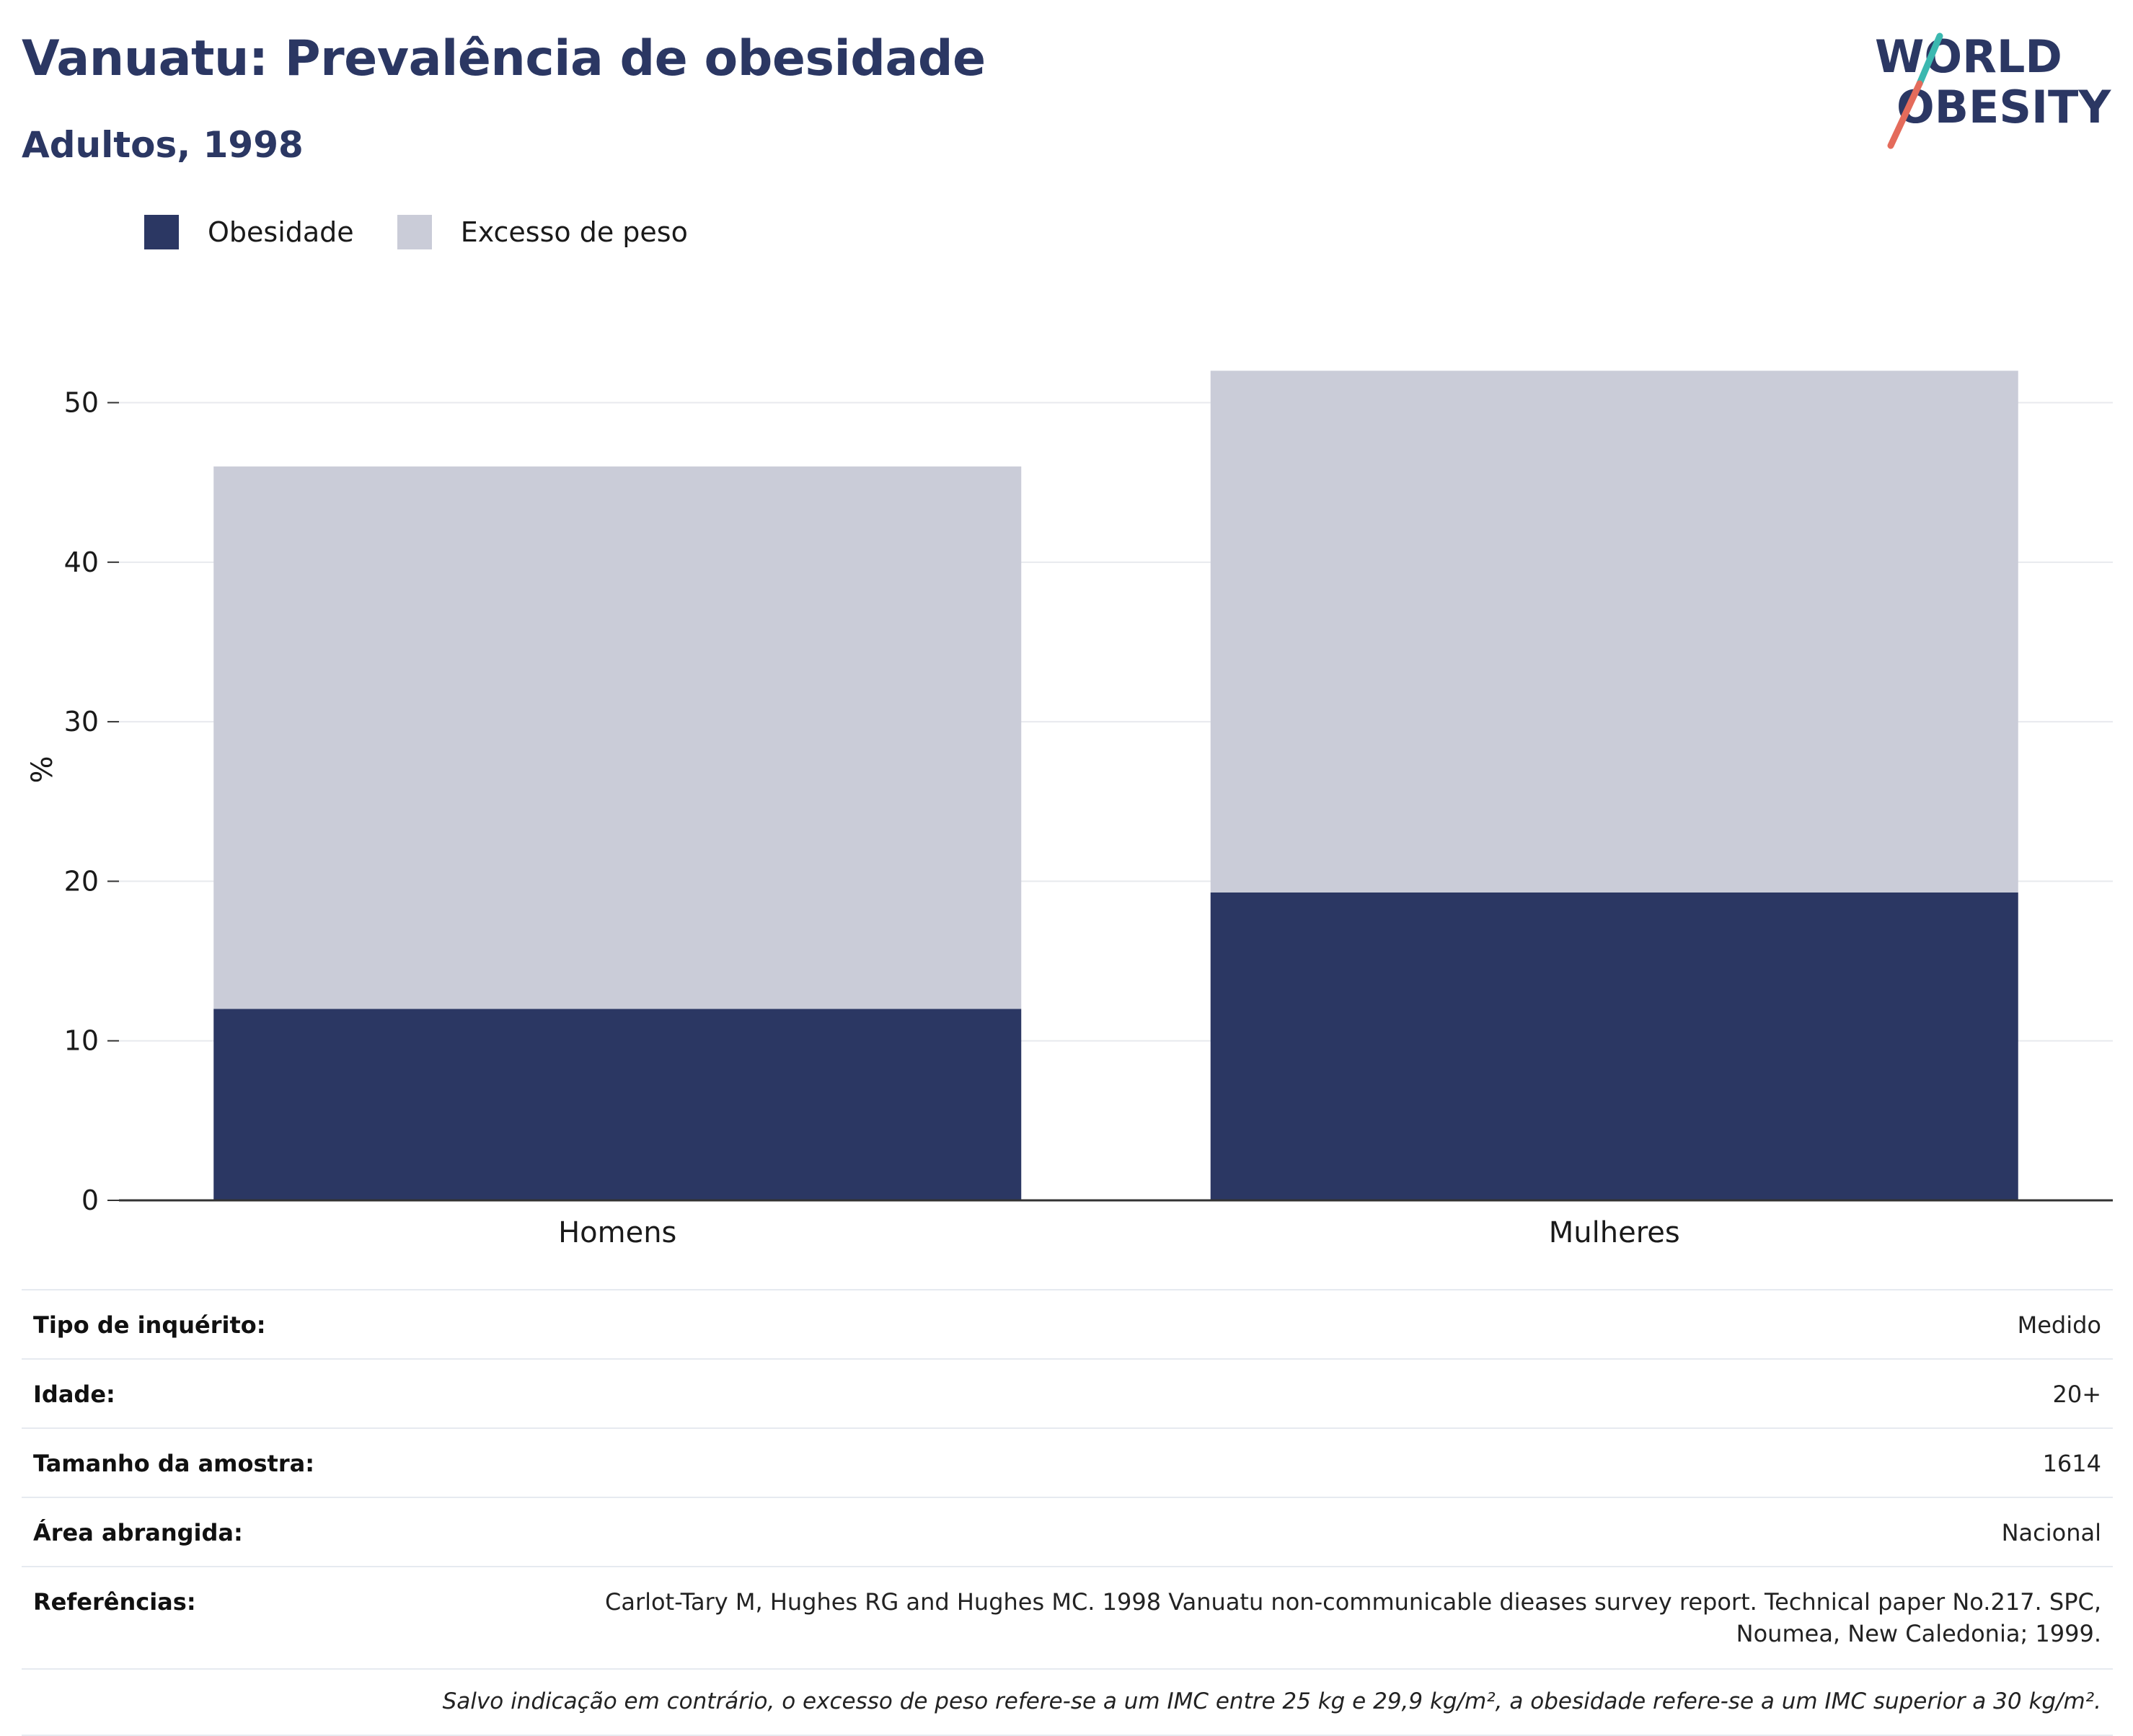  I want to click on page-title: Vanuatu: Prevalência de obesidade, so click(504, 58).